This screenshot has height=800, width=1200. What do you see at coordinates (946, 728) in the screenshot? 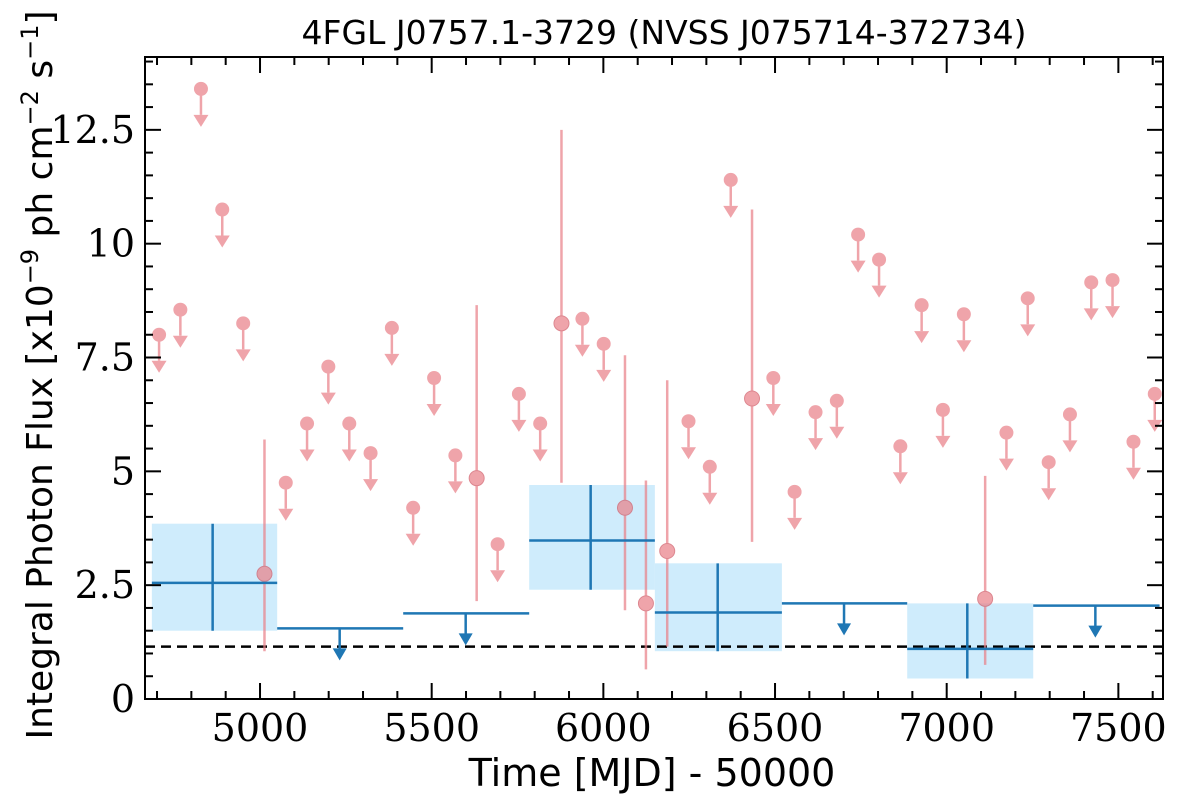
I see `x-tick-label: 7000` at bounding box center [946, 728].